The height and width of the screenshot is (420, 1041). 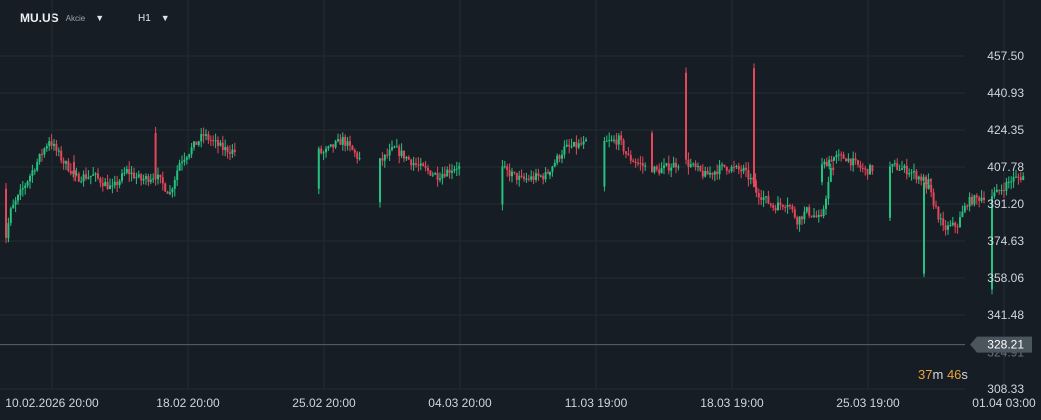 What do you see at coordinates (324, 403) in the screenshot?
I see `x-tick-label: 25.02 20:00` at bounding box center [324, 403].